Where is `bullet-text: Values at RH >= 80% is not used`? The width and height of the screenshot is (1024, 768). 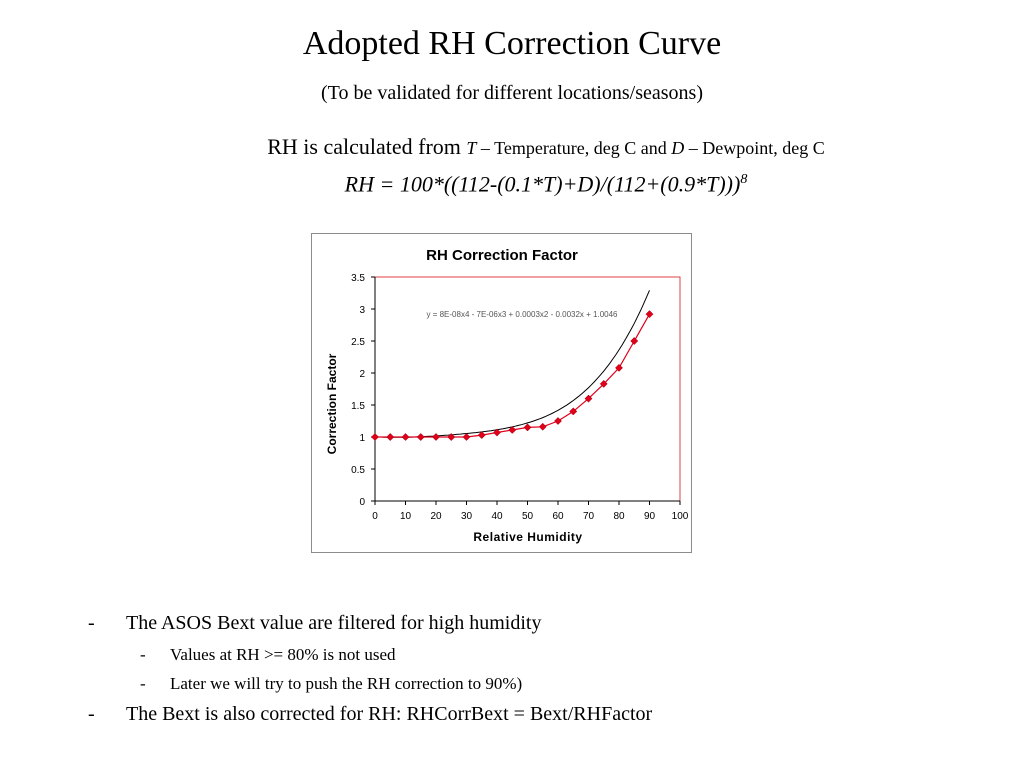
bullet-text: Values at RH >= 80% is not used is located at coordinates (283, 654).